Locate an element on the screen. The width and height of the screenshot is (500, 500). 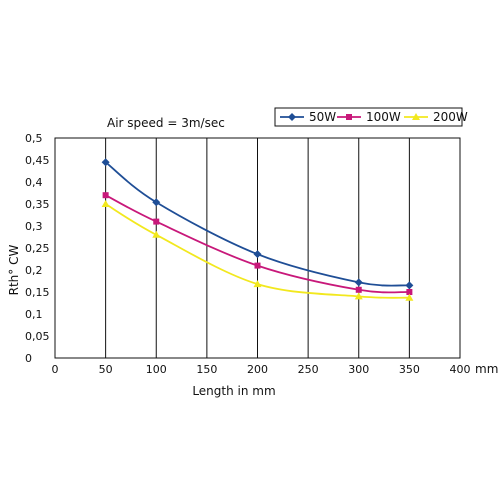
legend-label-100W: 100W is located at coordinates (383, 117).